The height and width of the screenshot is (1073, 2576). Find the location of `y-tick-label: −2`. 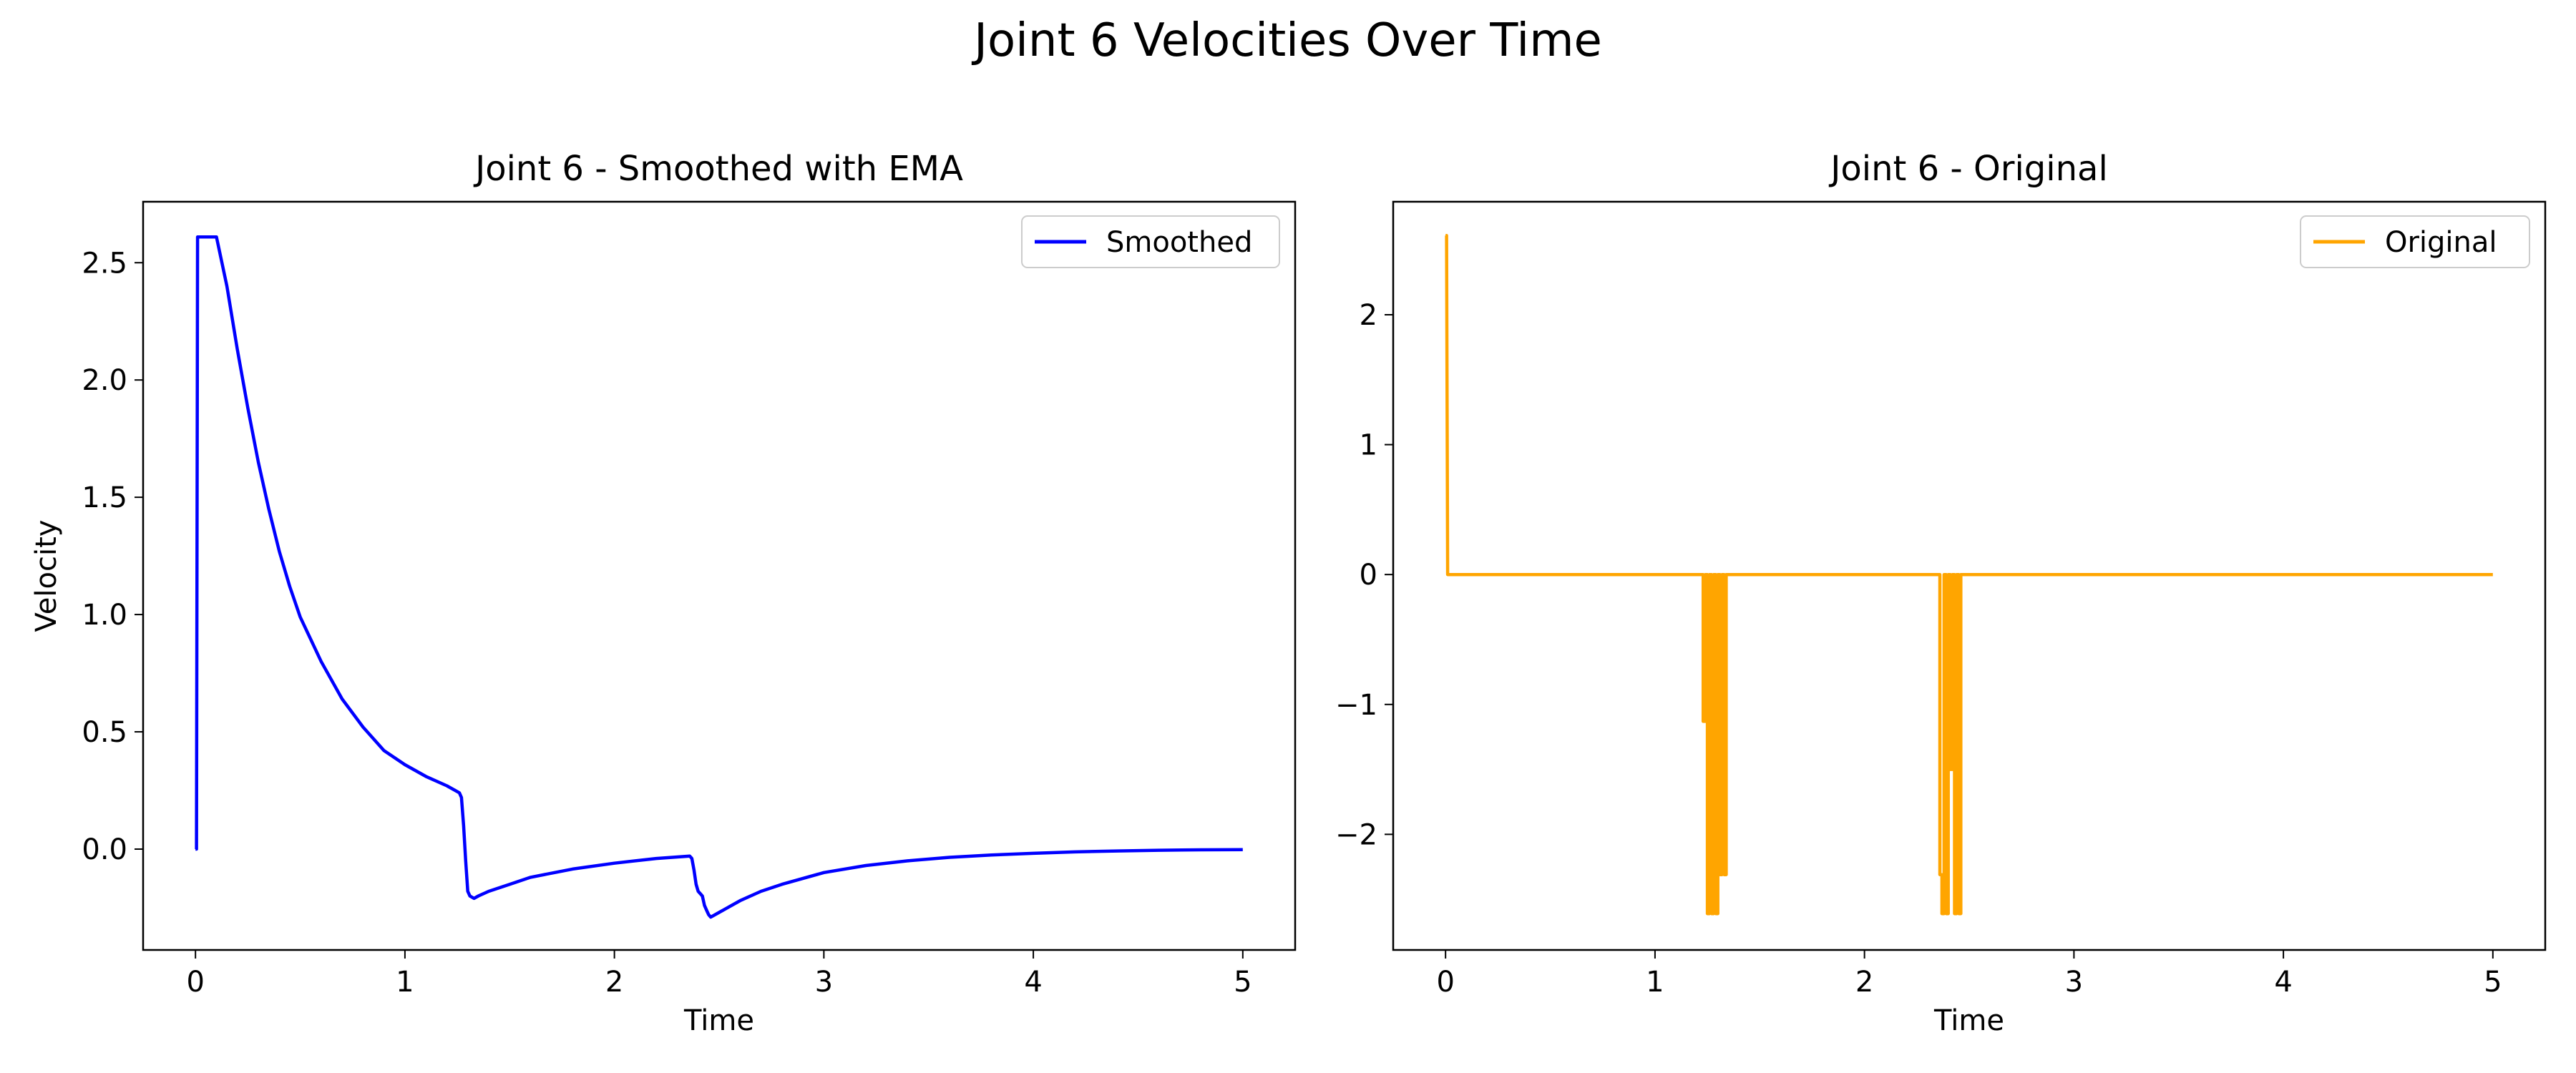

y-tick-label: −2 is located at coordinates (1356, 834).